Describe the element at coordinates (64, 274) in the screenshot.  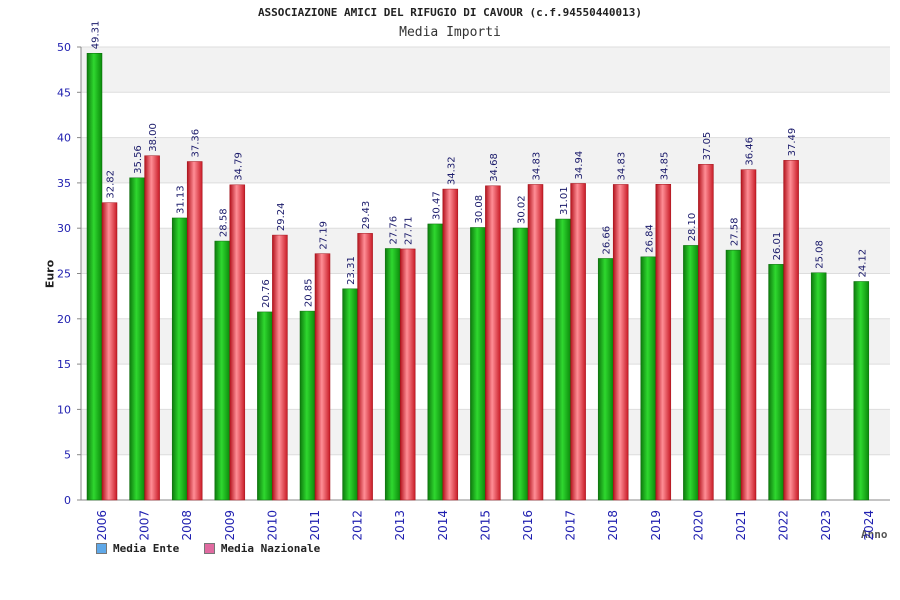
I see `y-tick-label: 25` at that location.